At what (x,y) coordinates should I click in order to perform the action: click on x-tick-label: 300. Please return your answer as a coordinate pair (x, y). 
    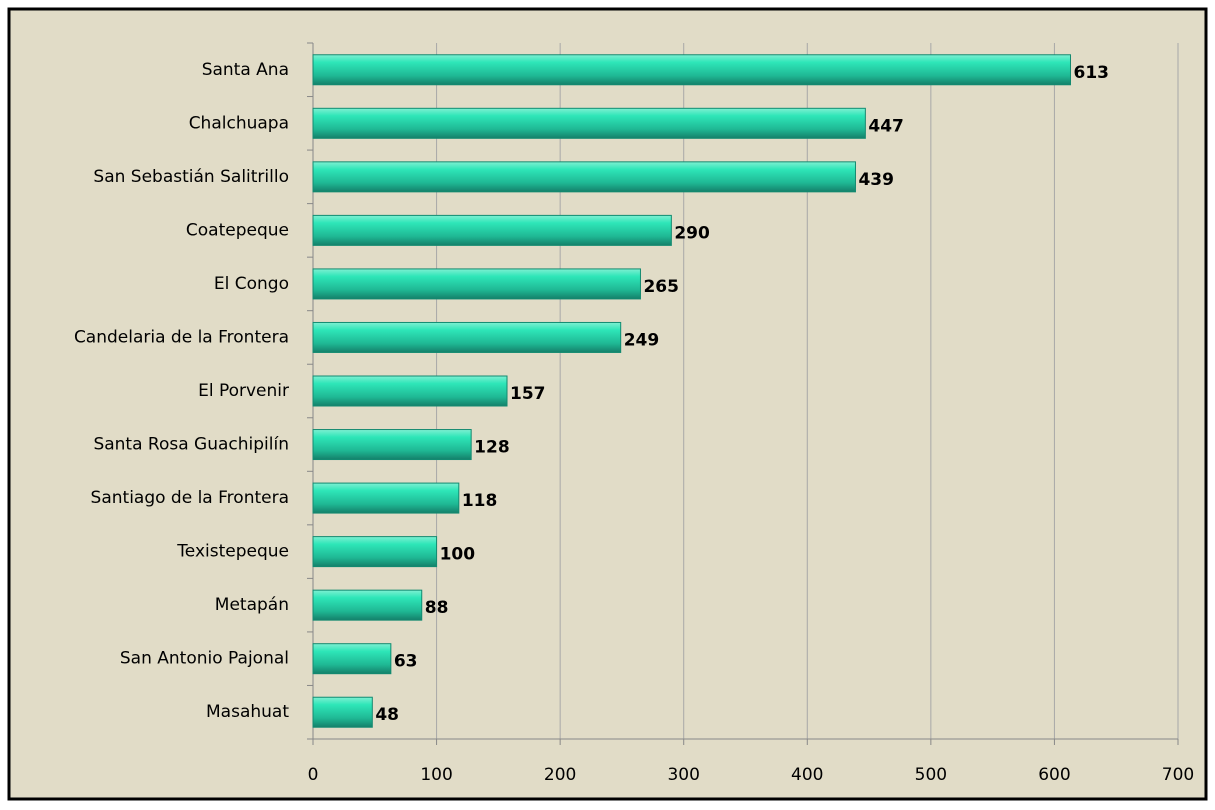
    Looking at the image, I should click on (683, 775).